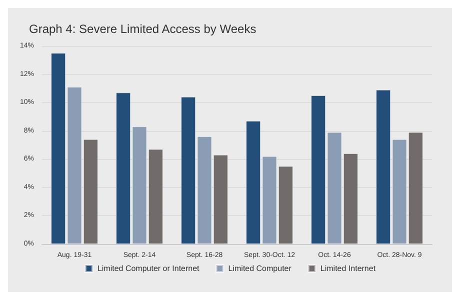 The height and width of the screenshot is (300, 460). Describe the element at coordinates (348, 268) in the screenshot. I see `legend-label: Limited Internet` at that location.